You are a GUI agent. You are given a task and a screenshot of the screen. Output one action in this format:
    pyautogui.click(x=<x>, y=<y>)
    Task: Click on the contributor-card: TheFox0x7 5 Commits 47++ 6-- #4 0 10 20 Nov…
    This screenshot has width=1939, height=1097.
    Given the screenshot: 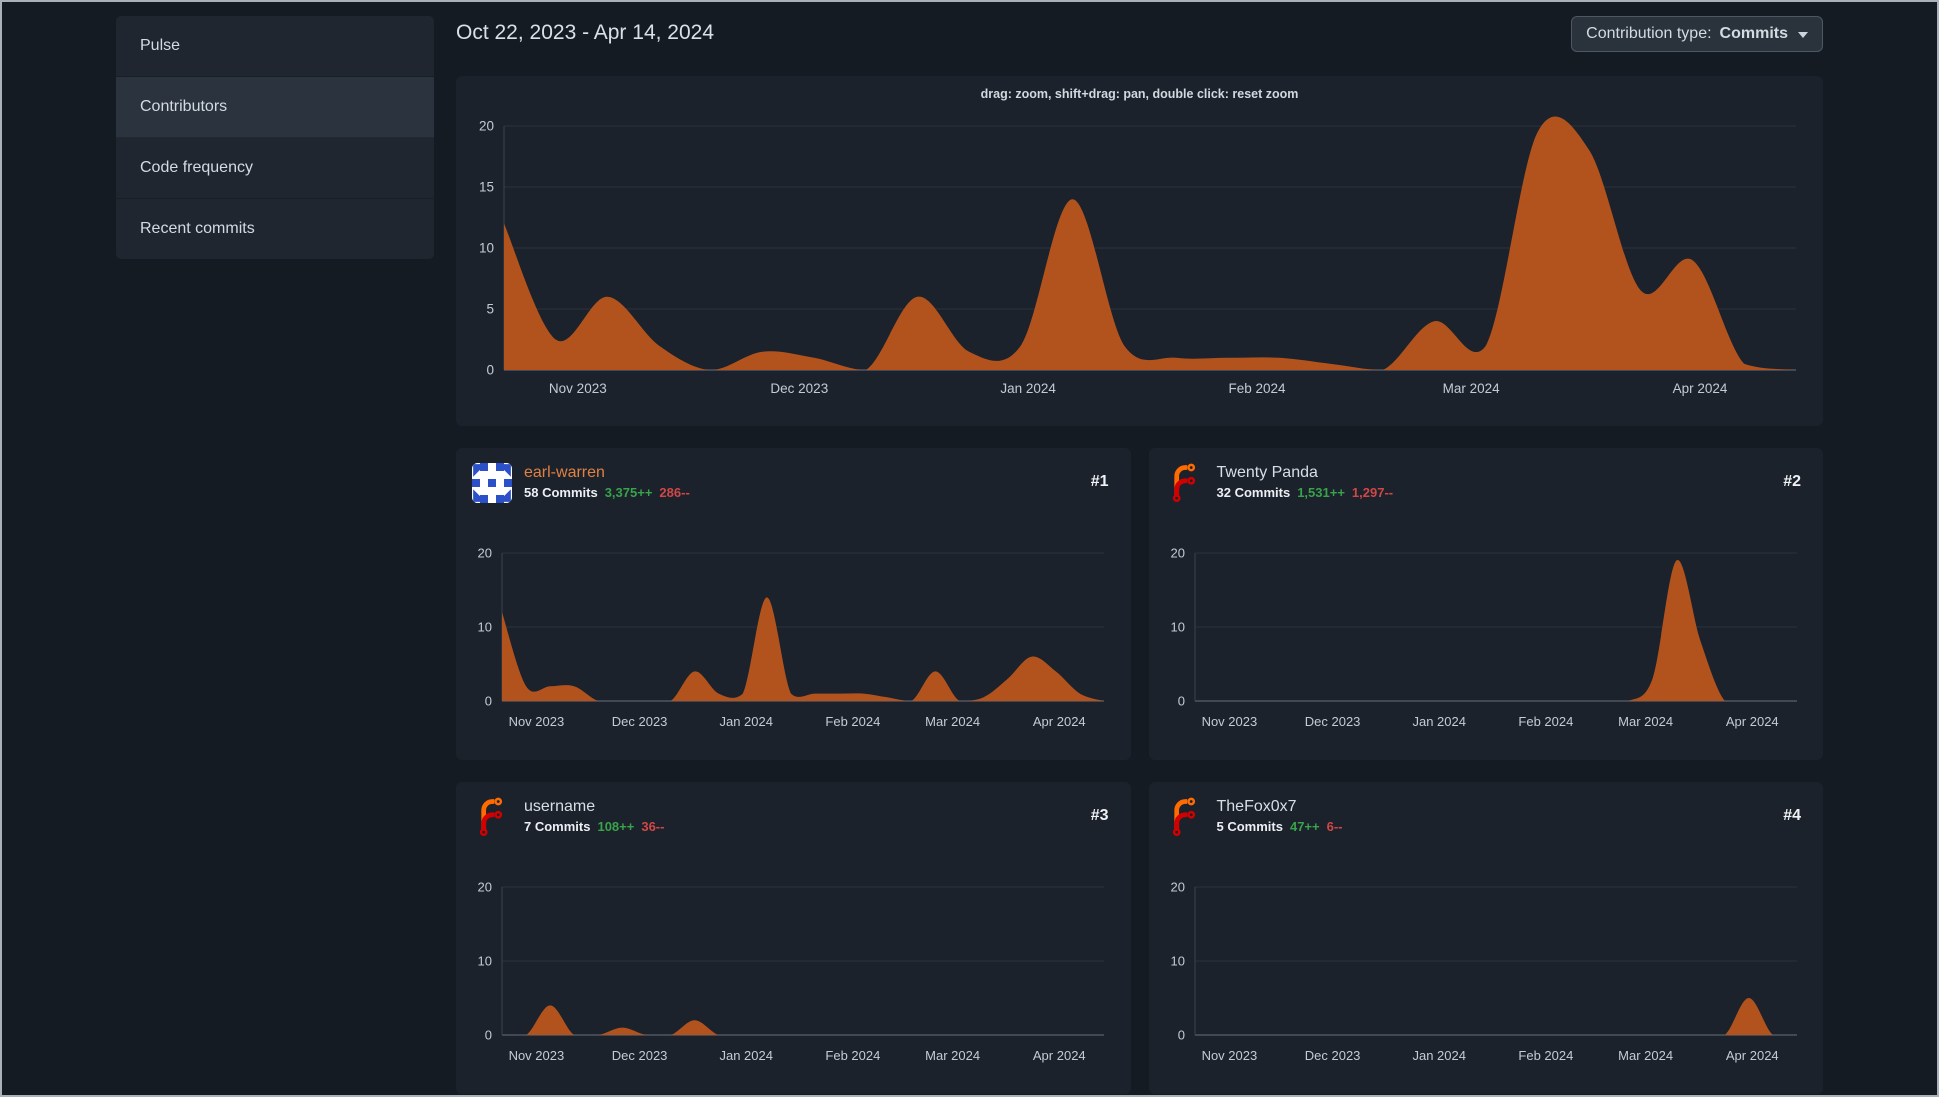 What is the action you would take?
    pyautogui.click(x=1486, y=938)
    